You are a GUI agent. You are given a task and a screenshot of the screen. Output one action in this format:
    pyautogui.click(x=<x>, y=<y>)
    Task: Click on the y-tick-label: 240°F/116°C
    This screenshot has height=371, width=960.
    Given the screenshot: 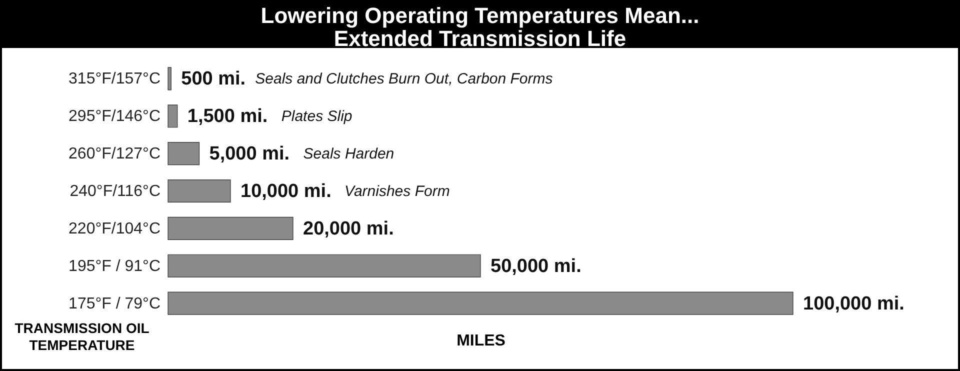 What is the action you would take?
    pyautogui.click(x=115, y=191)
    